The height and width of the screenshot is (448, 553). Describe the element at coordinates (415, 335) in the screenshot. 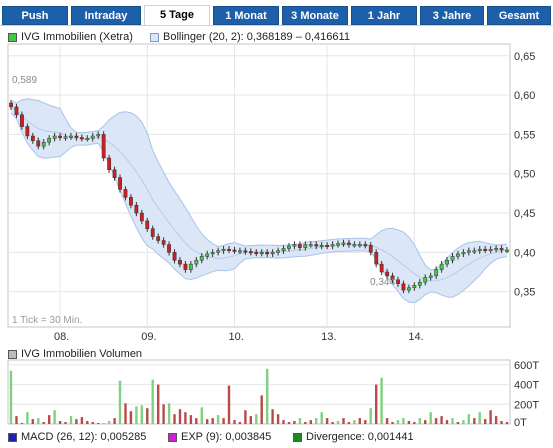

I see `price-x-tick: 14.` at that location.